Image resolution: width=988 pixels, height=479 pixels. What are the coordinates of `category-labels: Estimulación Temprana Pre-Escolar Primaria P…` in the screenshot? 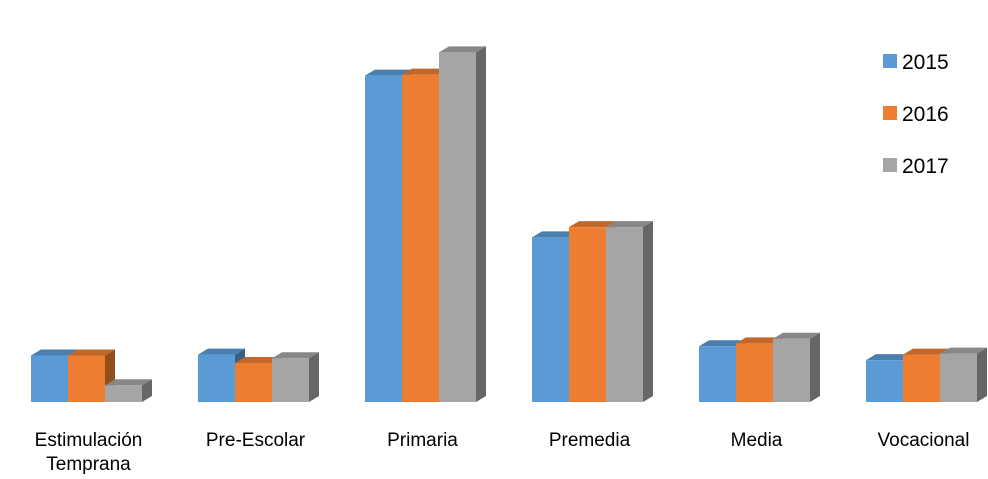 It's located at (502, 452).